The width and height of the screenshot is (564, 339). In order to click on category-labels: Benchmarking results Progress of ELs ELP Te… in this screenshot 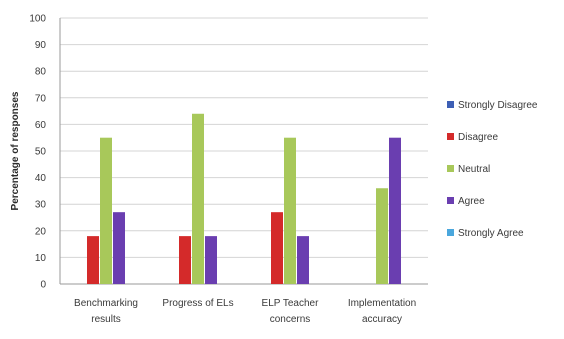, I will do `click(245, 311)`.